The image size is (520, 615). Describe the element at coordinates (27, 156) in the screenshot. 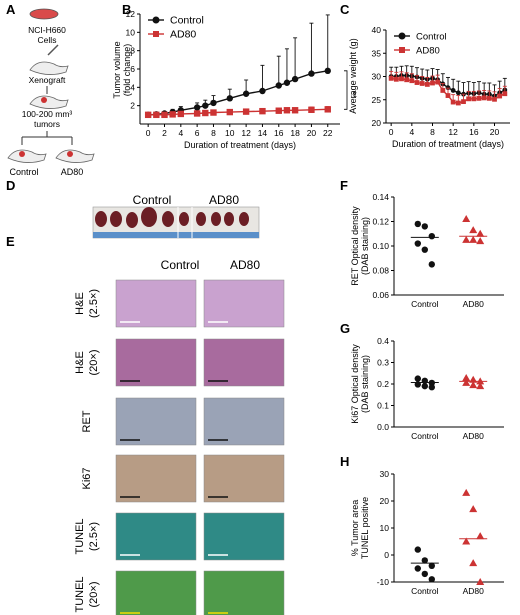

I see `mouse-icon` at that location.